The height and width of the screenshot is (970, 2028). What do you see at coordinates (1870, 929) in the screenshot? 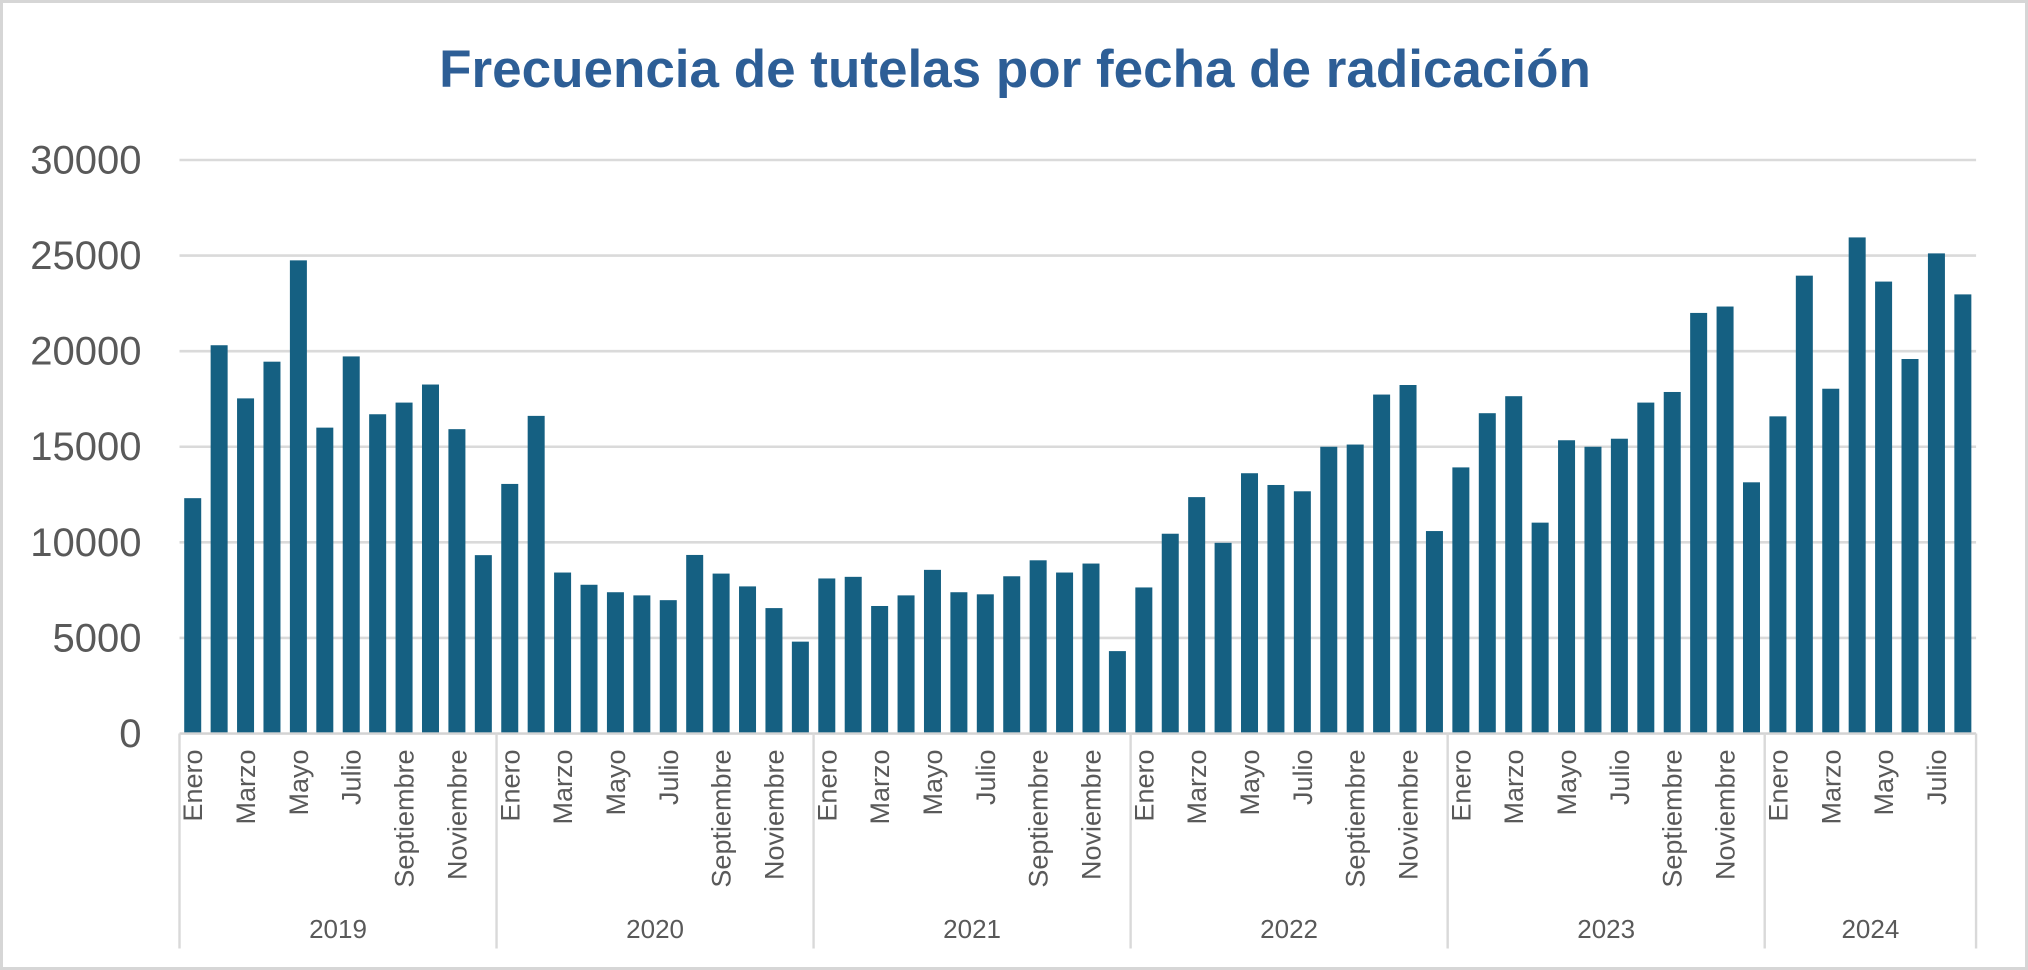
I see `svg-text: 2024` at bounding box center [1870, 929].